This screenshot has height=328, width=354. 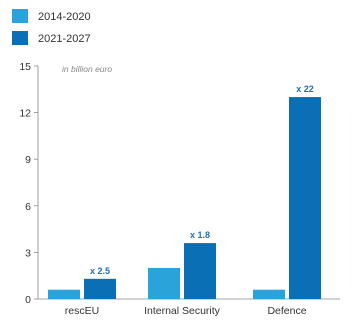 I want to click on y-tick-label-2: 6, so click(x=28, y=207).